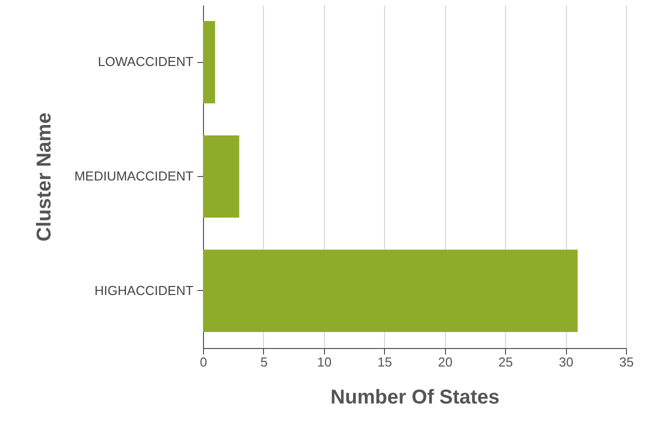 This screenshot has height=428, width=648. Describe the element at coordinates (324, 362) in the screenshot. I see `x-tick-label: 10` at that location.